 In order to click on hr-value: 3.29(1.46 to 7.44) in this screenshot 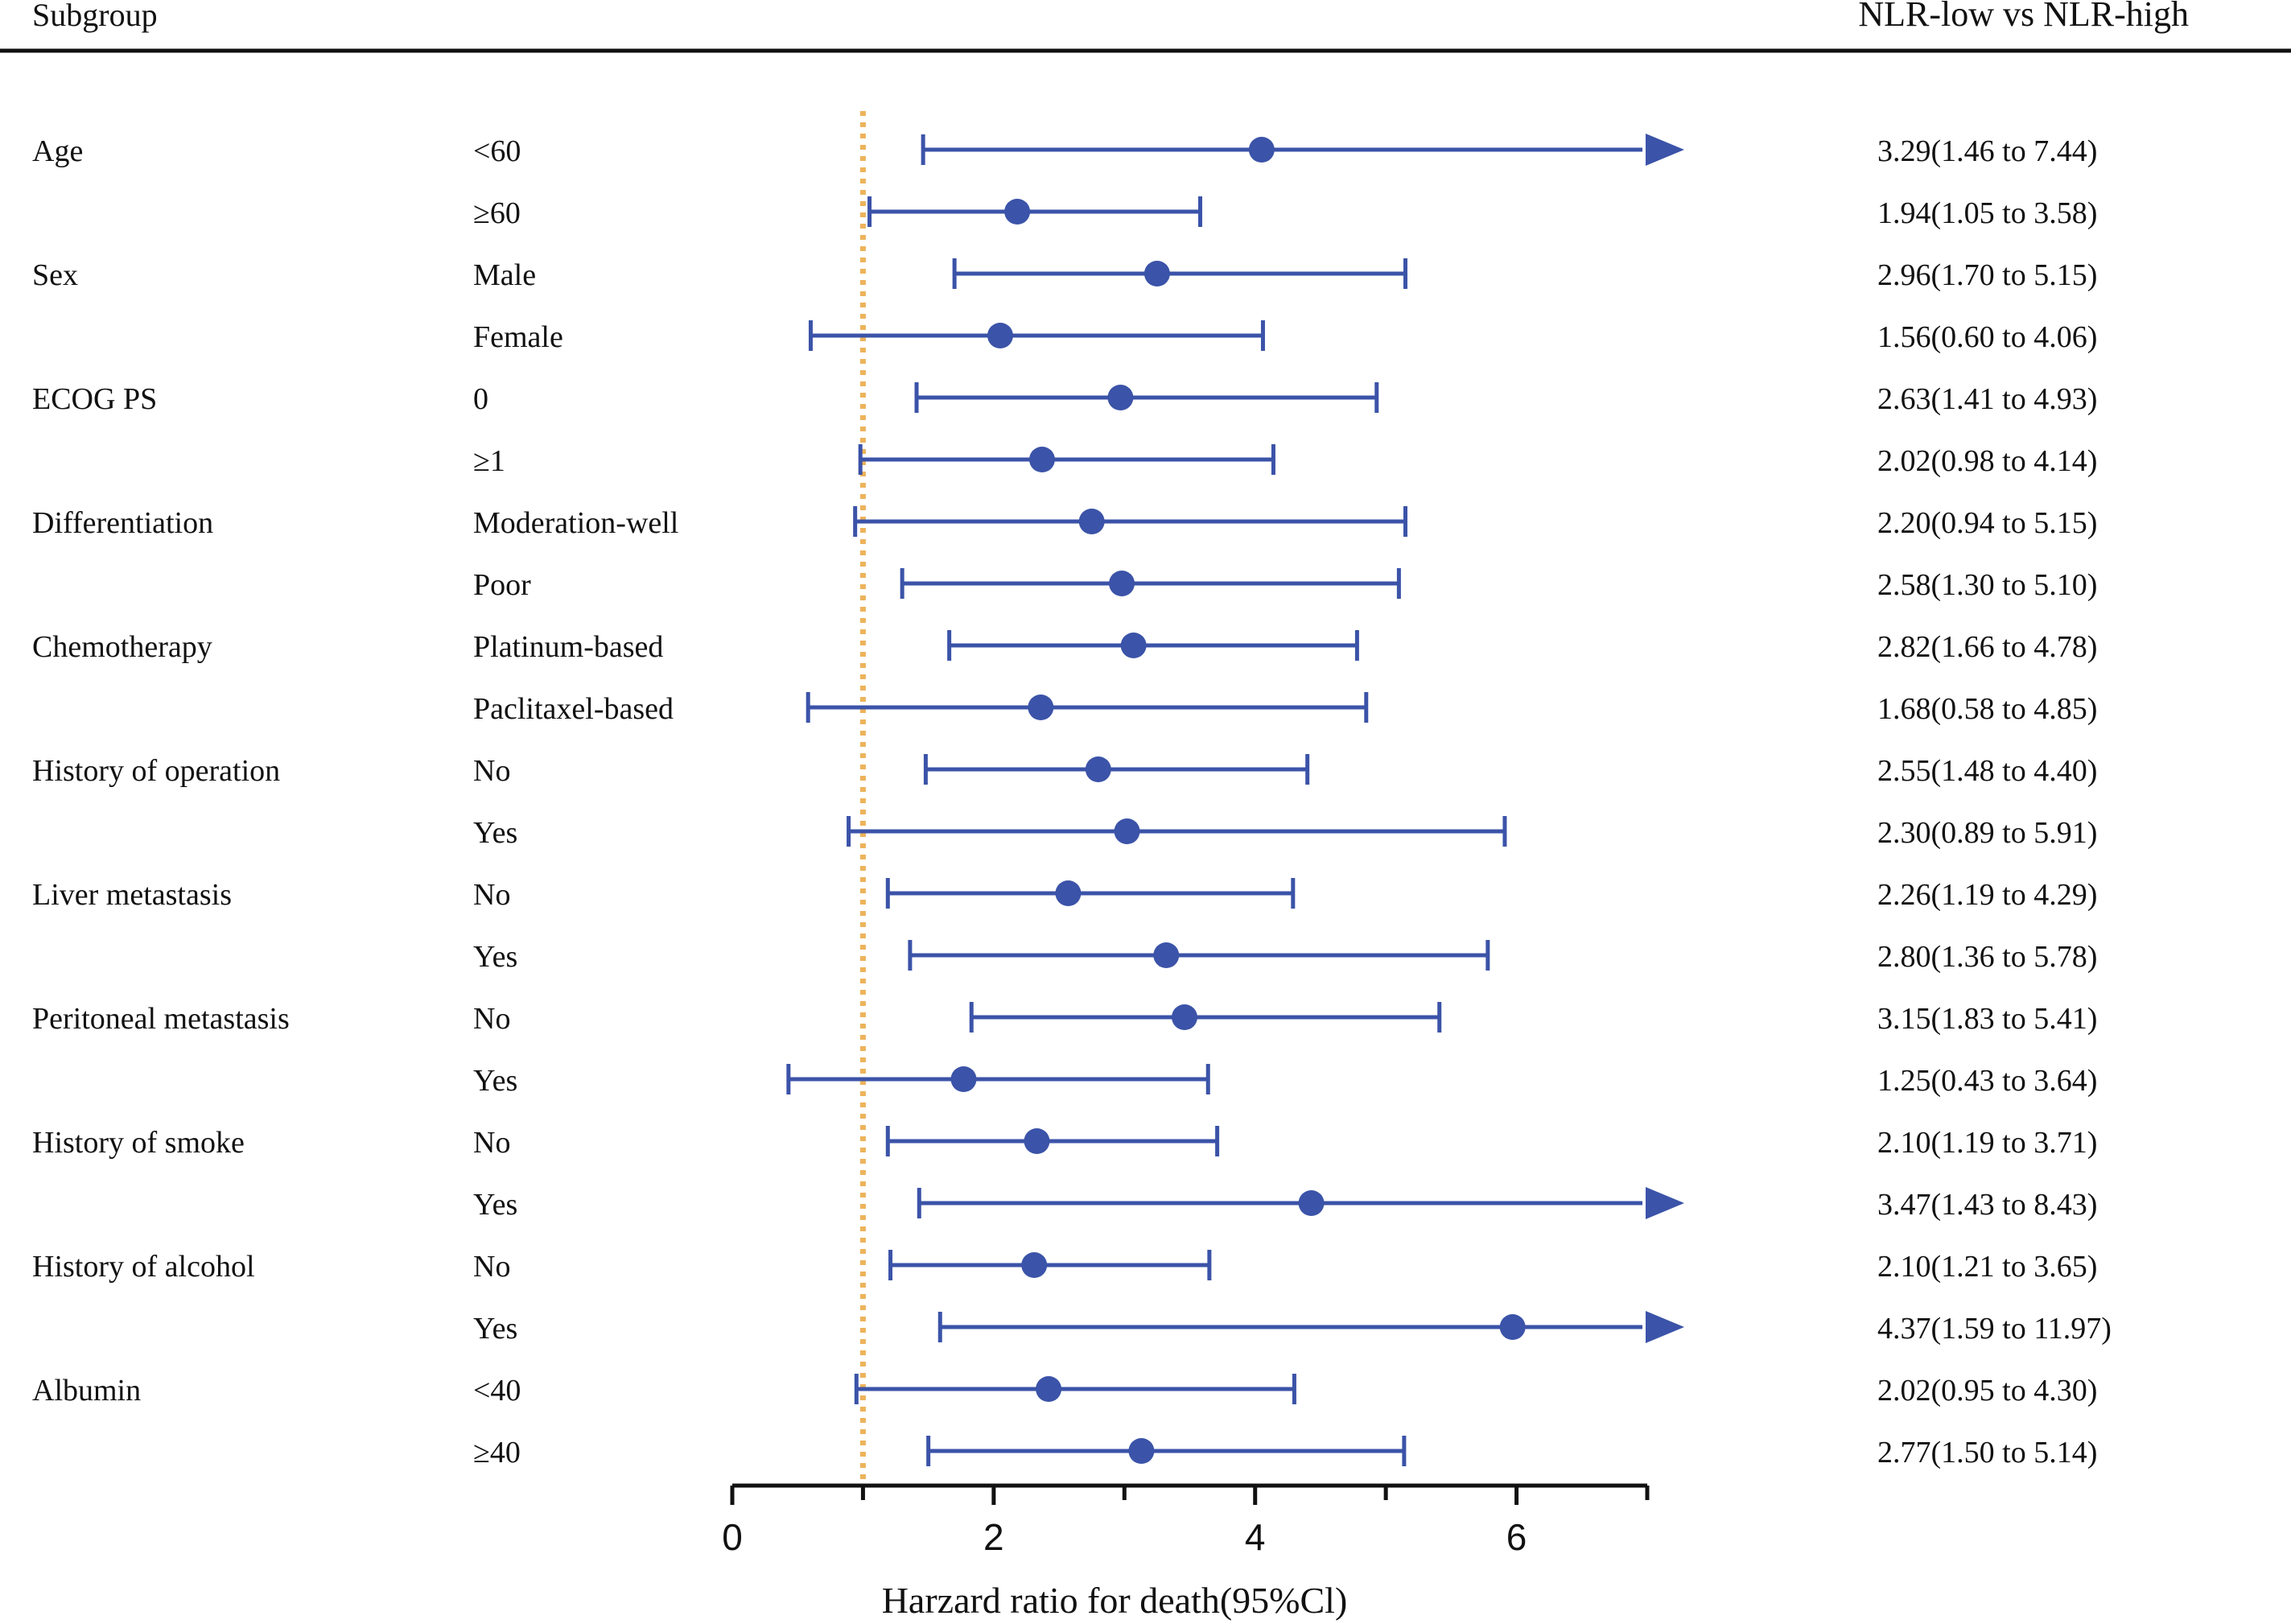, I will do `click(1987, 151)`.